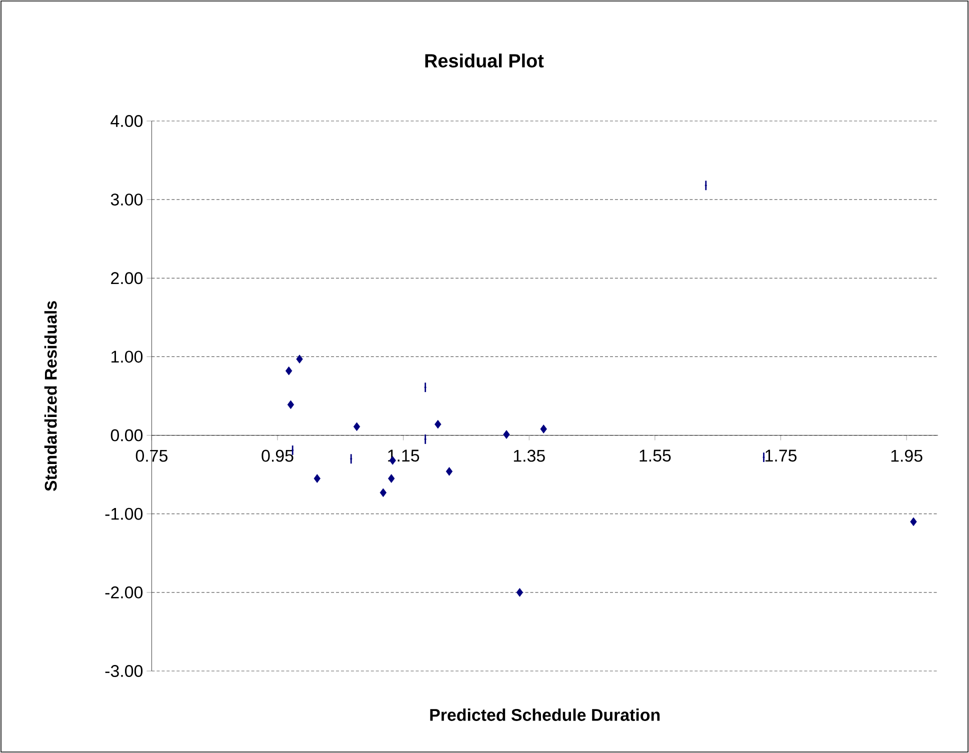  What do you see at coordinates (545, 714) in the screenshot?
I see `x-axis-title: Predicted Schedule Duration` at bounding box center [545, 714].